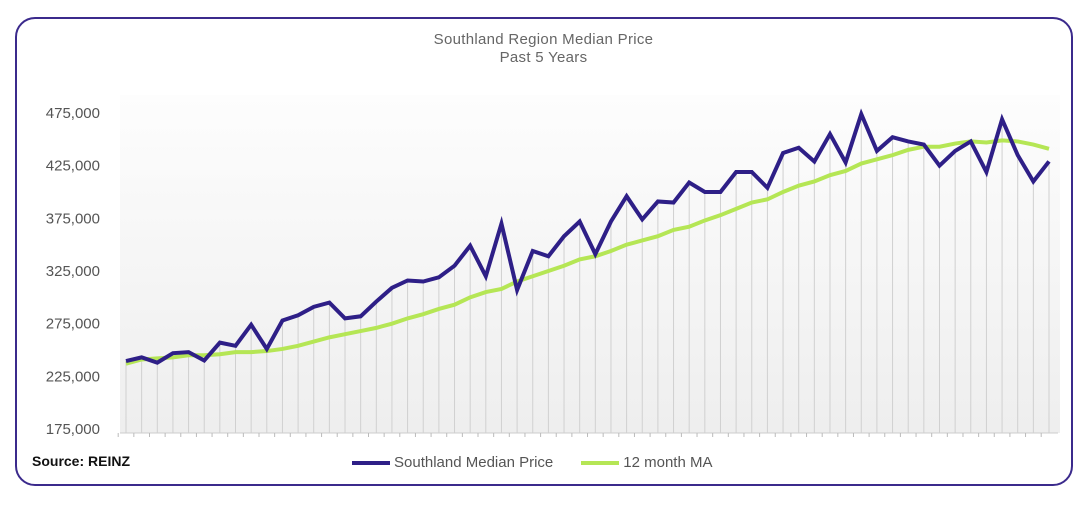  Describe the element at coordinates (543, 57) in the screenshot. I see `subtitle-line: Past 5 Years` at that location.